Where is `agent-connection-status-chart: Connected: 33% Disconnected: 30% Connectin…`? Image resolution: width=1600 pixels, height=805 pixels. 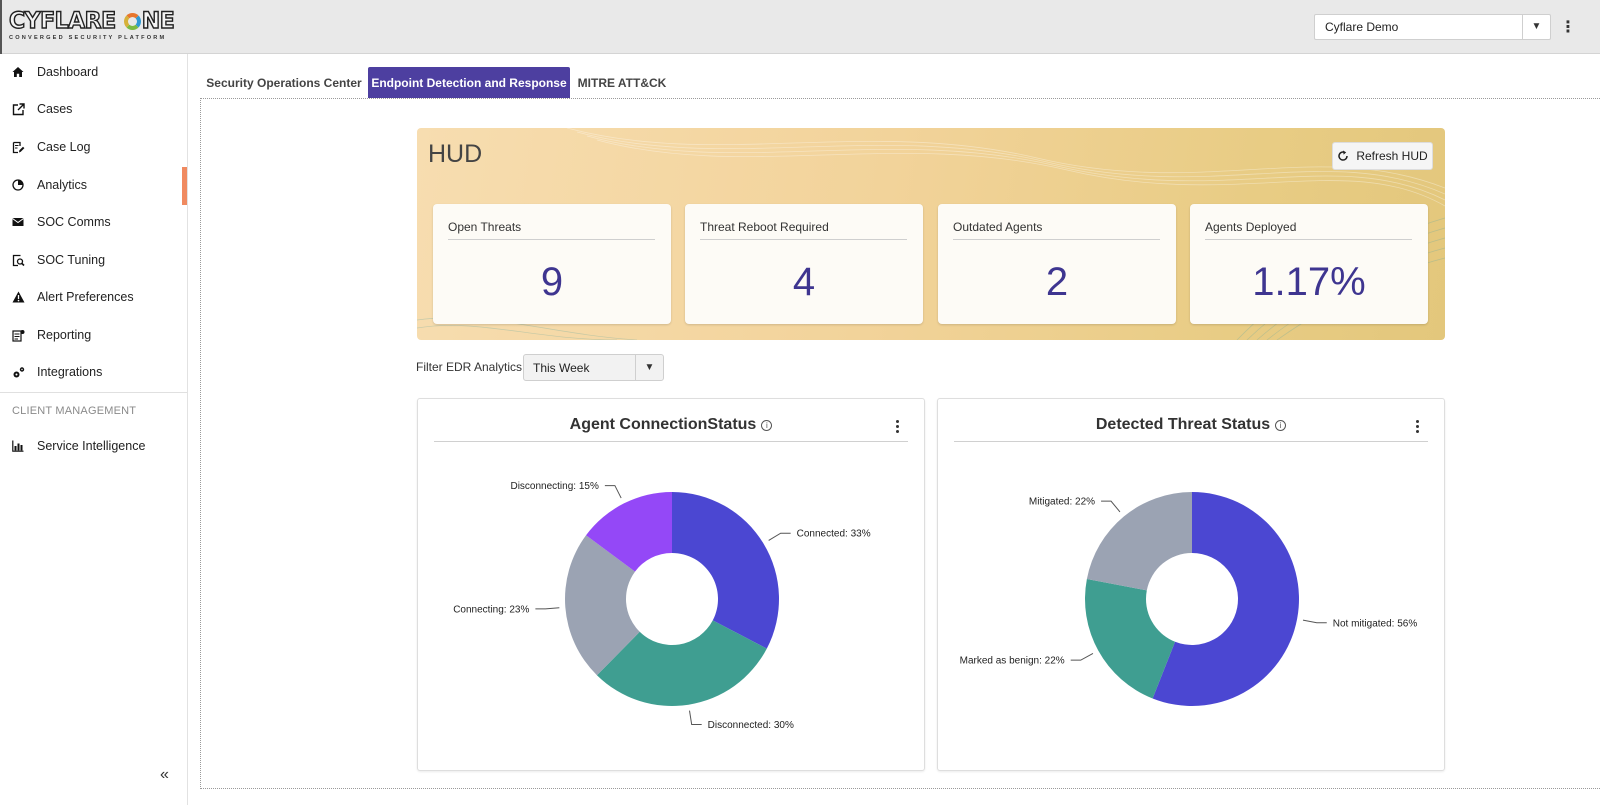 agent-connection-status-chart: Connected: 33% Disconnected: 30% Connectin… is located at coordinates (662, 606).